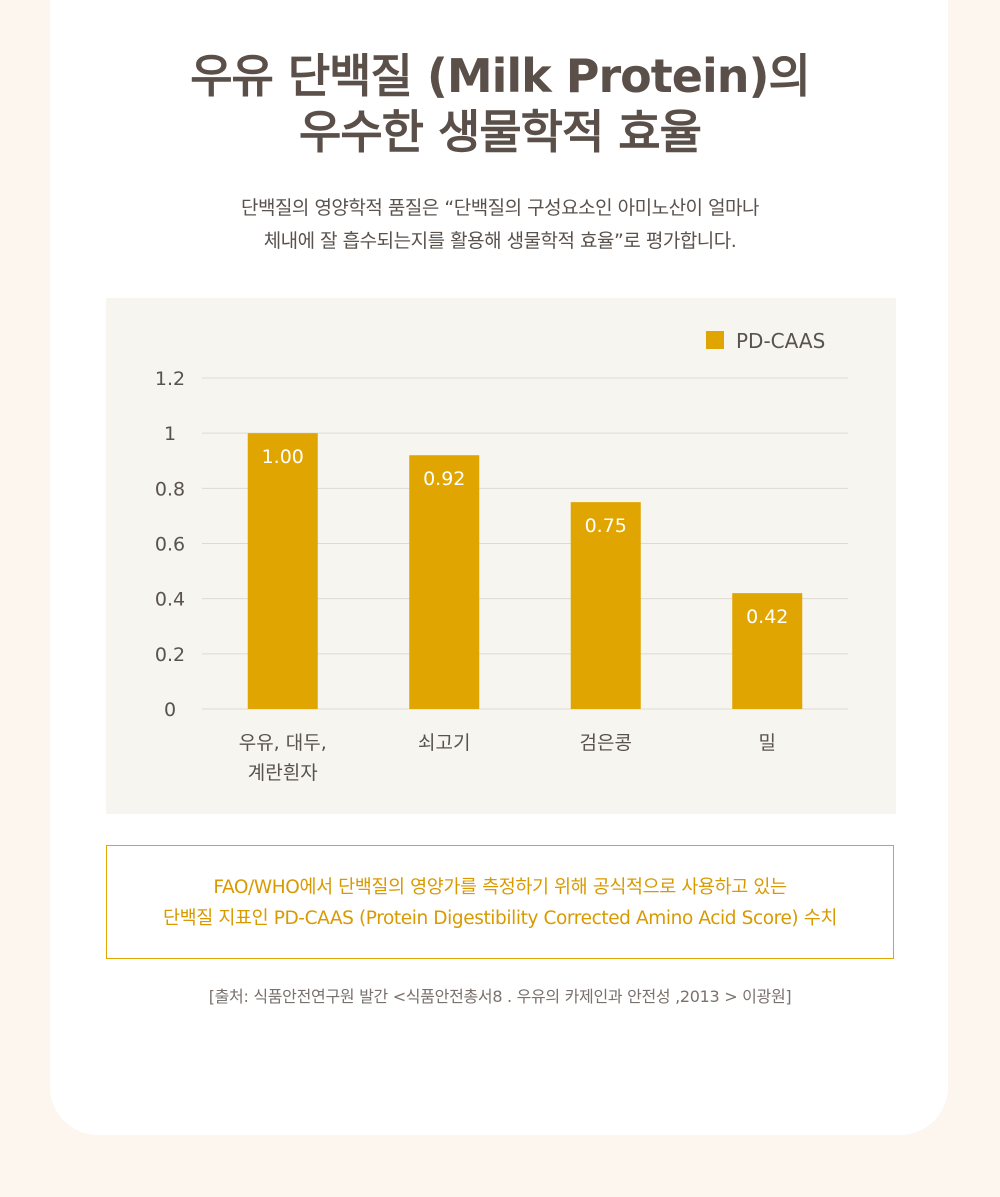 This screenshot has width=1000, height=1197. What do you see at coordinates (767, 743) in the screenshot?
I see `x-category-label: 밀` at bounding box center [767, 743].